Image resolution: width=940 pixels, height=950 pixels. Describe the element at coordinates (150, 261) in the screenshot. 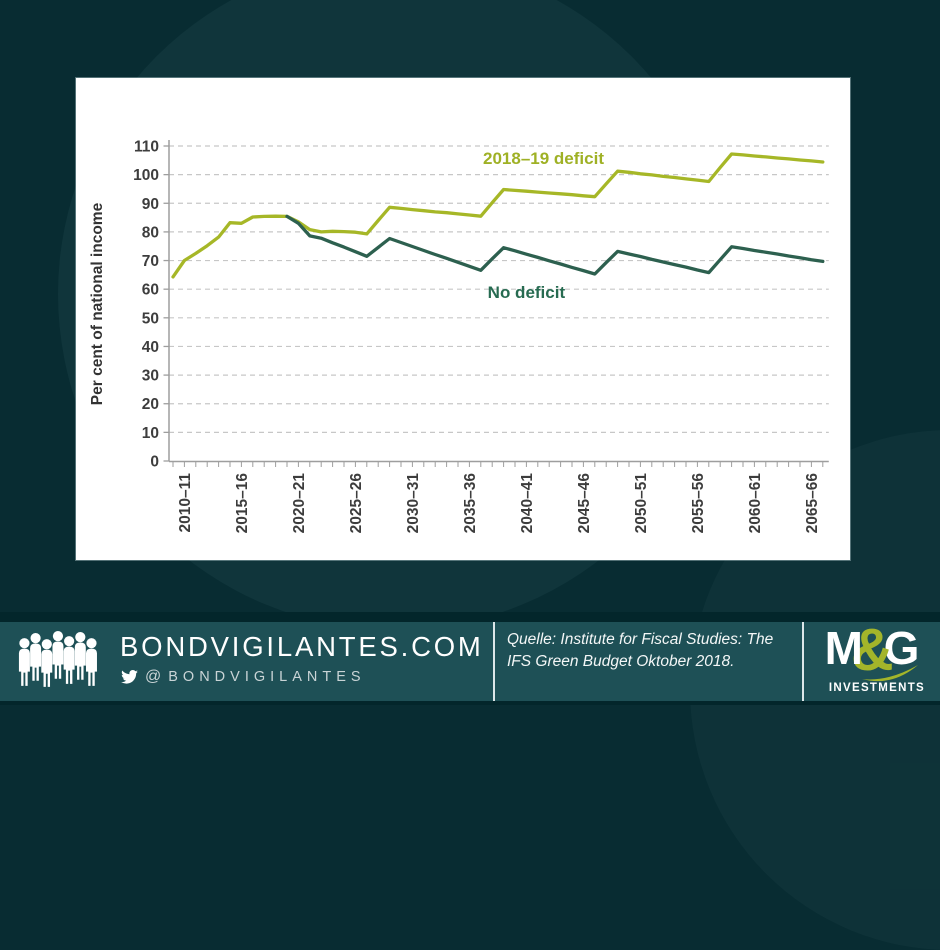

I see `y-tick-label: 70` at that location.